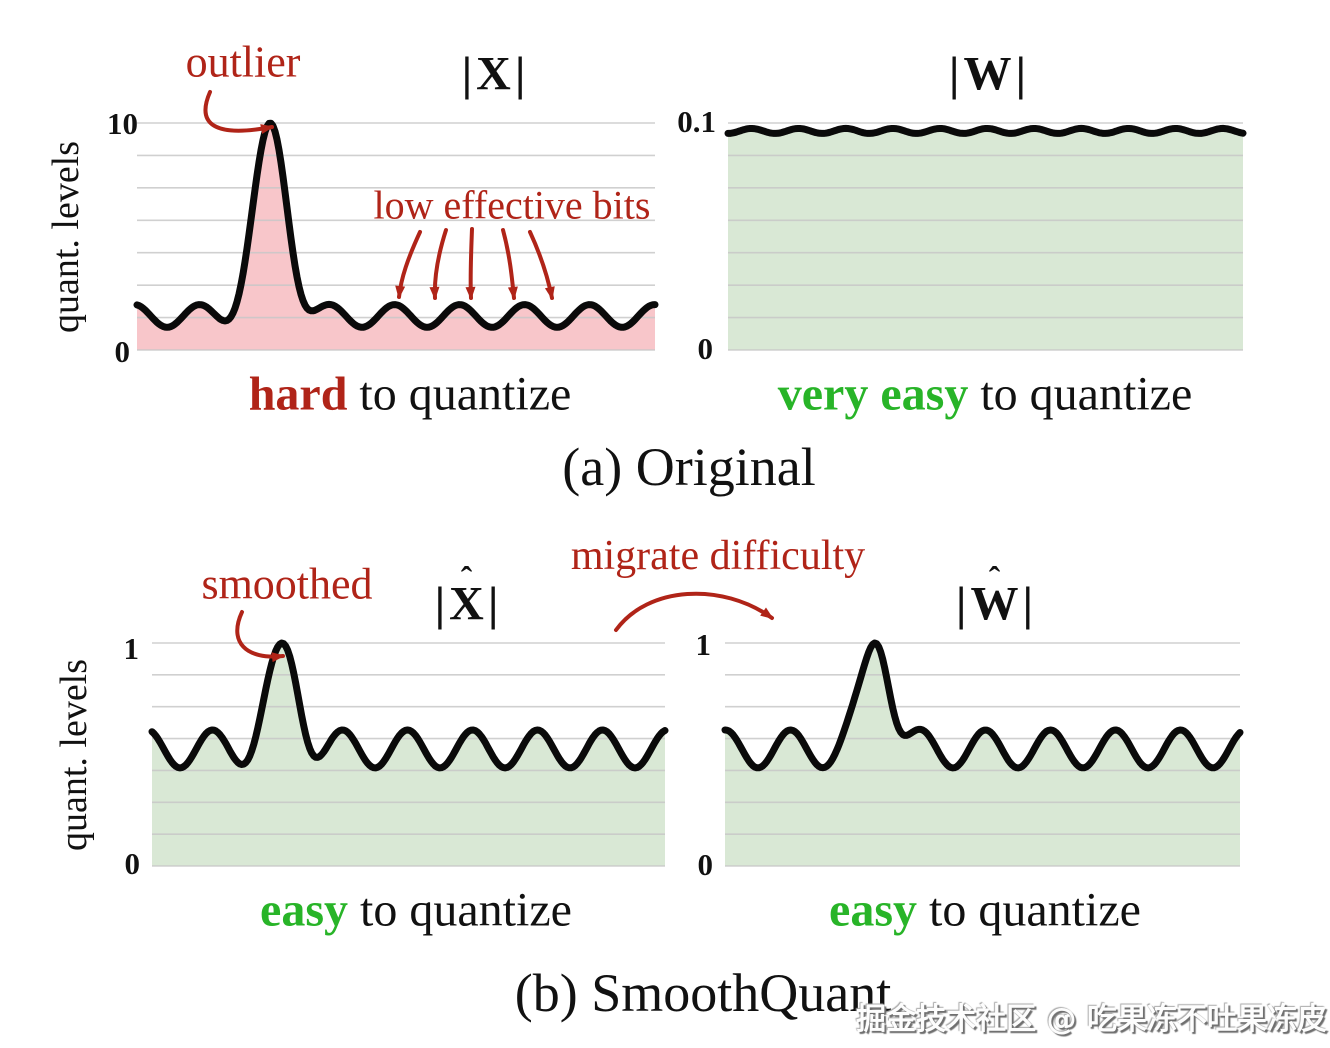  Describe the element at coordinates (122, 123) in the screenshot. I see `tick-xa-top: 10` at that location.